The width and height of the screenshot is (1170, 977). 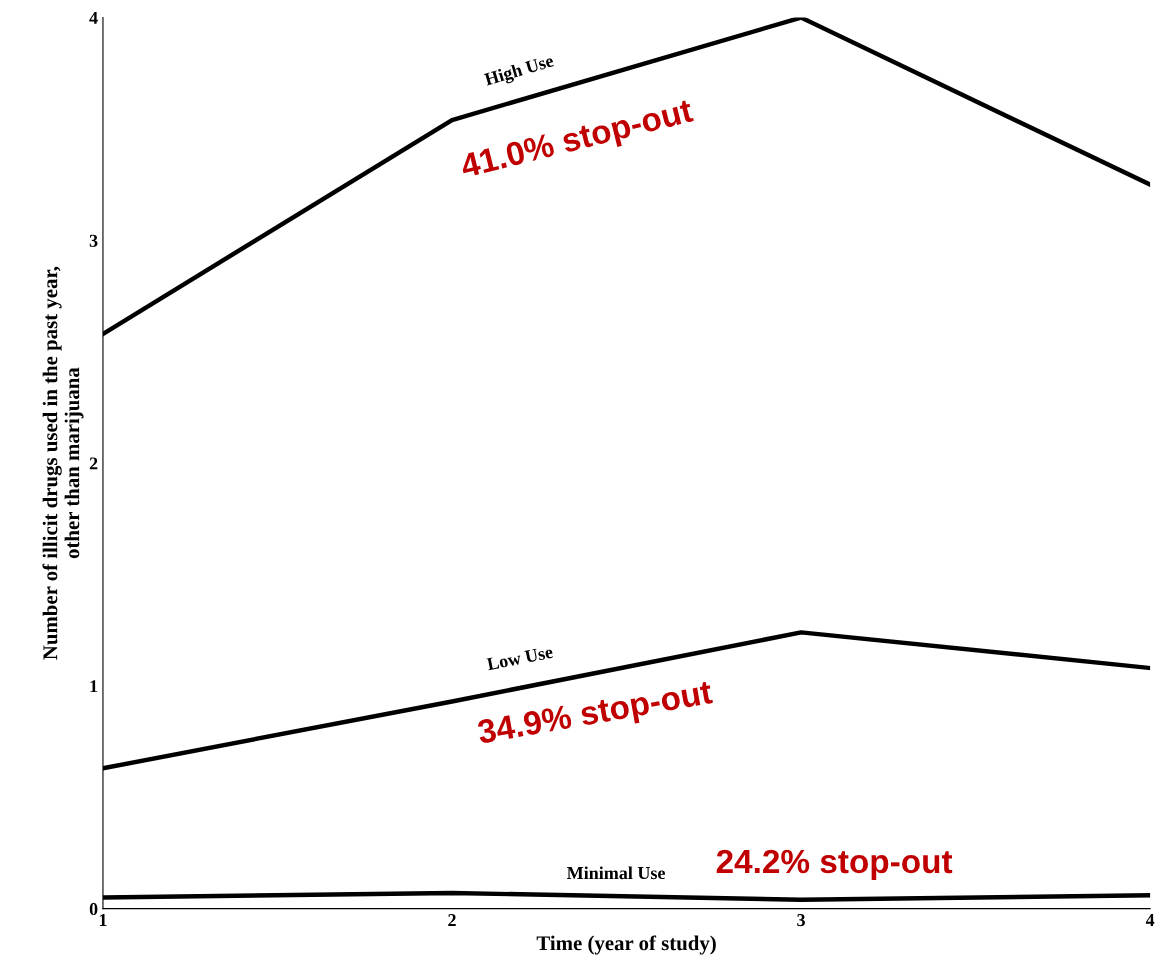 I want to click on series-label: Minimal Use, so click(x=615, y=873).